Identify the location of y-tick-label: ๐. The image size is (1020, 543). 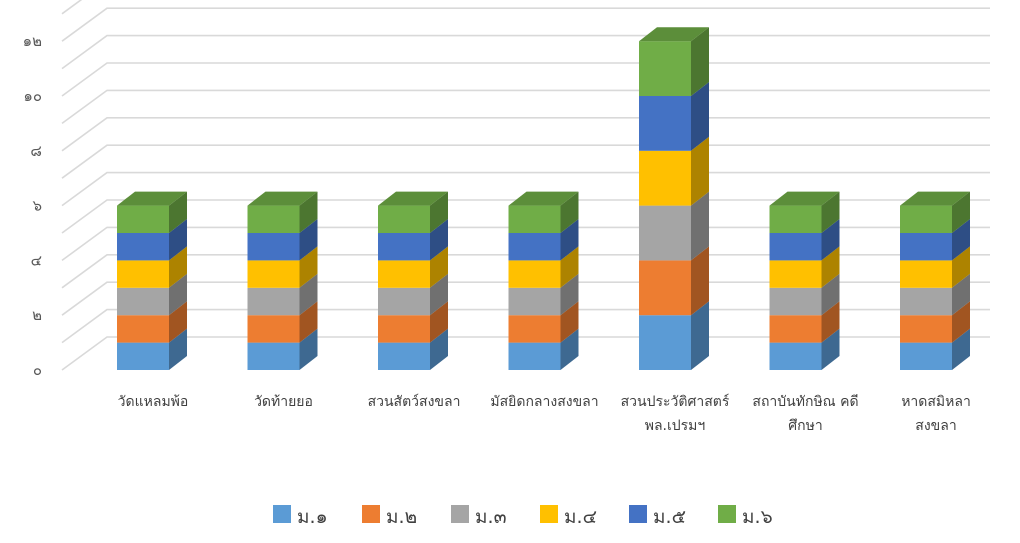
(37, 370).